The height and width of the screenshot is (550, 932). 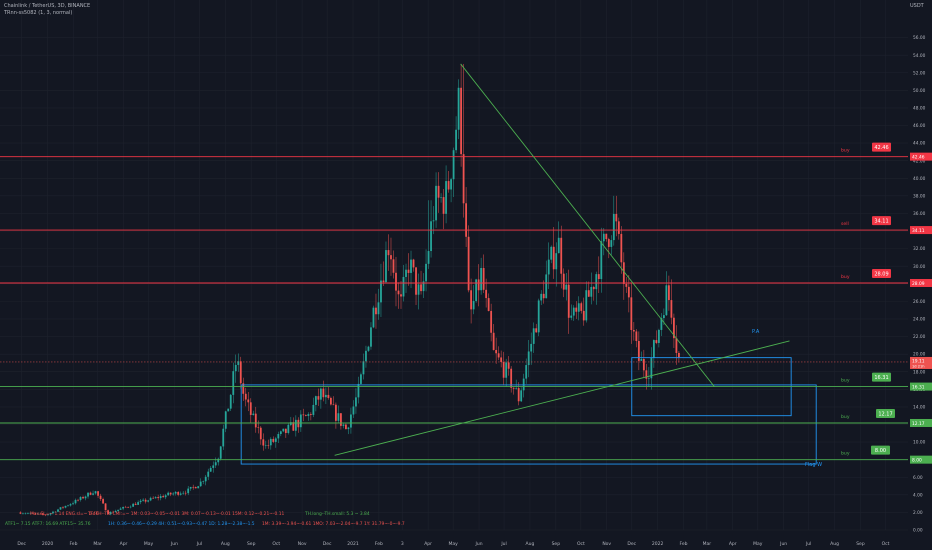 I want to click on y-tick-label: 40.00, so click(x=919, y=179).